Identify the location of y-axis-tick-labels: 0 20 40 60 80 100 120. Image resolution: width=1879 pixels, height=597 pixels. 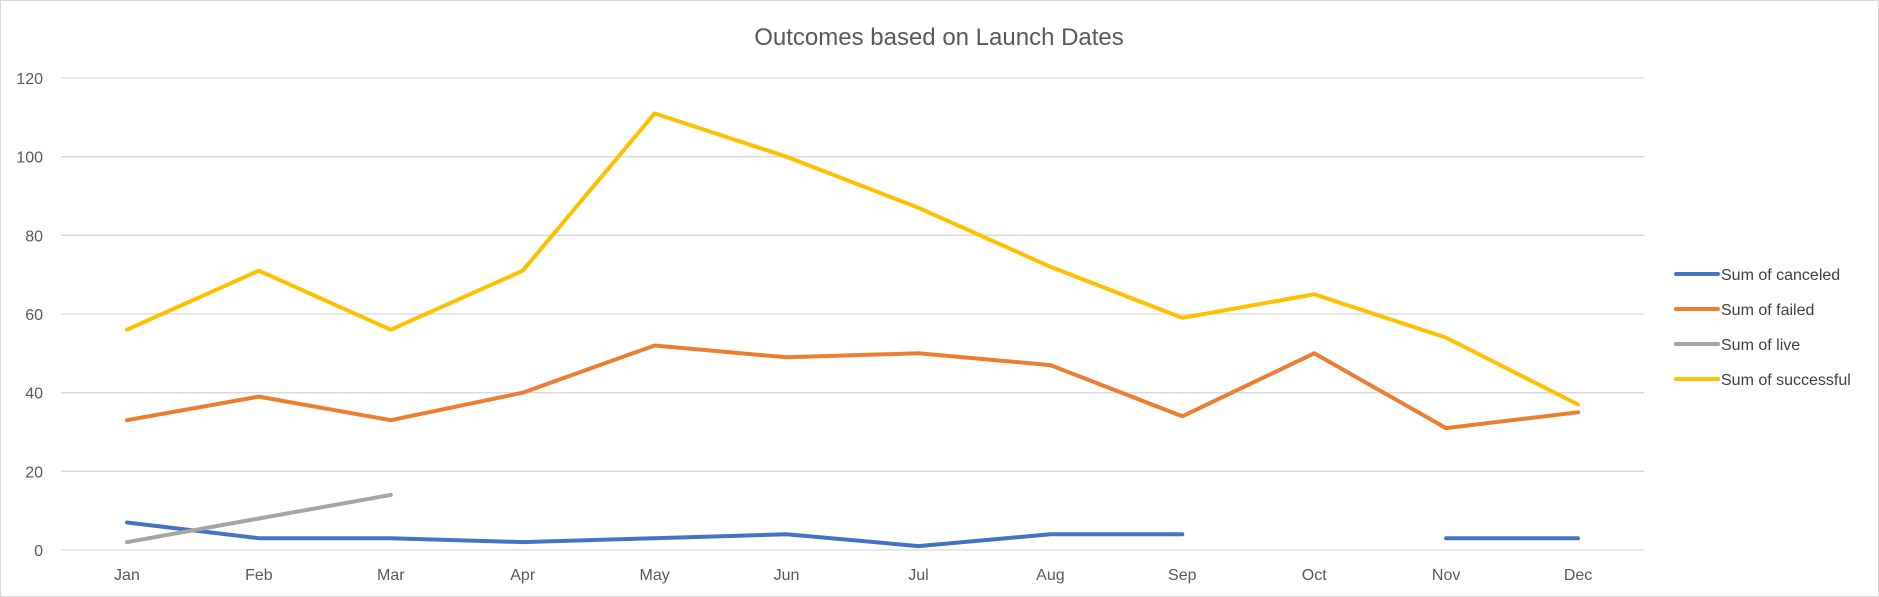
(29, 315).